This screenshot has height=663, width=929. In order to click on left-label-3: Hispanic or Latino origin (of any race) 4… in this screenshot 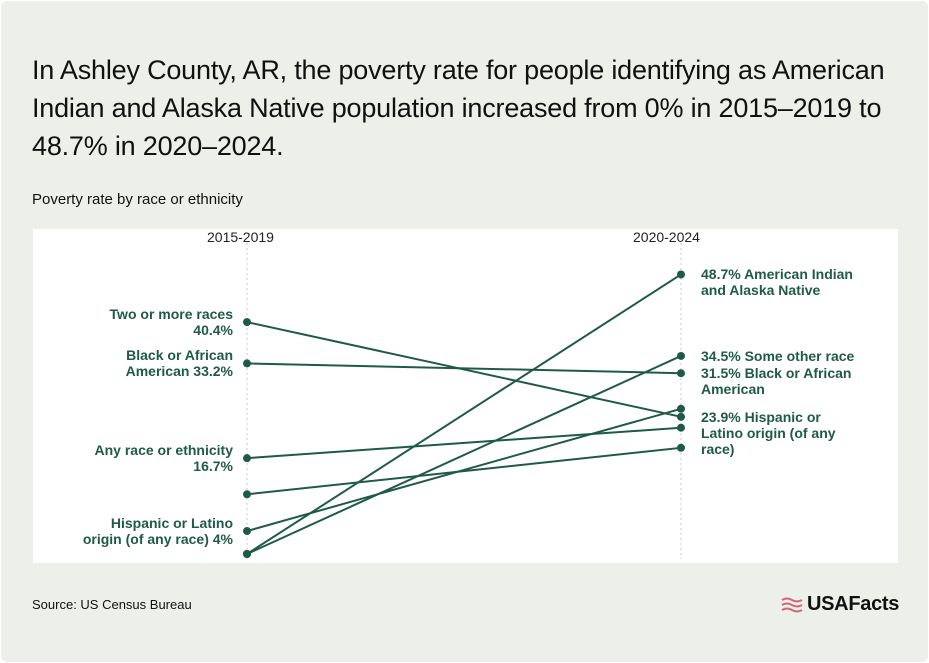, I will do `click(157, 531)`.